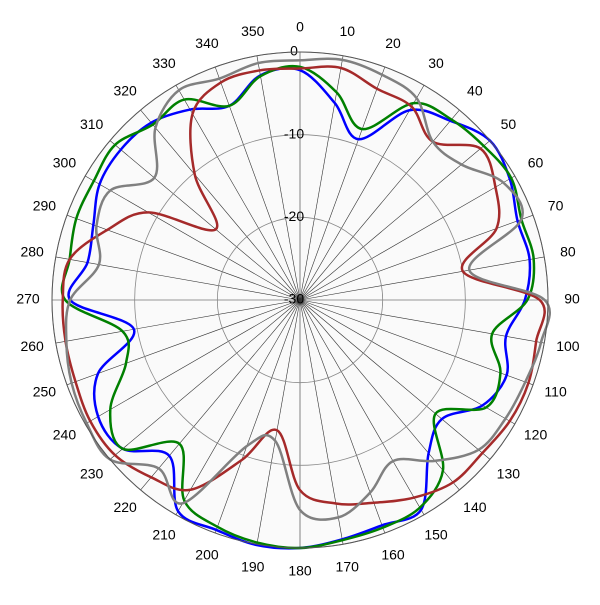 The width and height of the screenshot is (600, 605). Describe the element at coordinates (207, 43) in the screenshot. I see `angle-tick-label: 340` at that location.